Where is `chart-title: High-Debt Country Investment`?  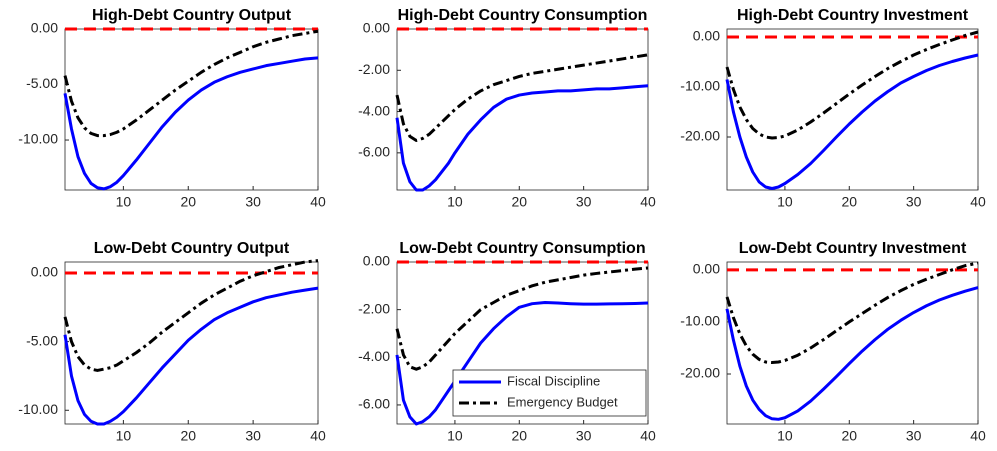 chart-title: High-Debt Country Investment is located at coordinates (853, 15).